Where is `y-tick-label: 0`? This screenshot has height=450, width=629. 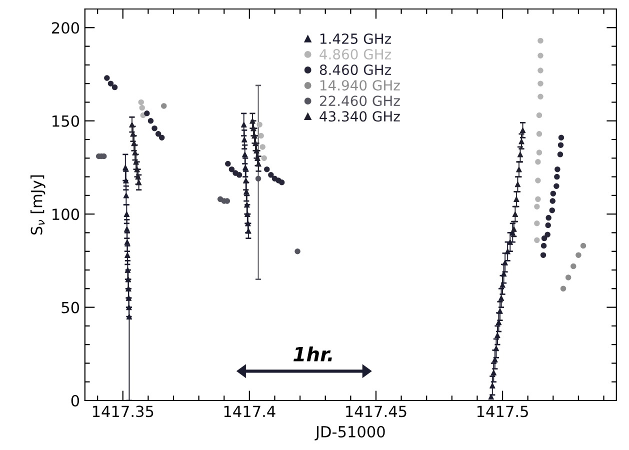
y-tick-label: 0 is located at coordinates (75, 400).